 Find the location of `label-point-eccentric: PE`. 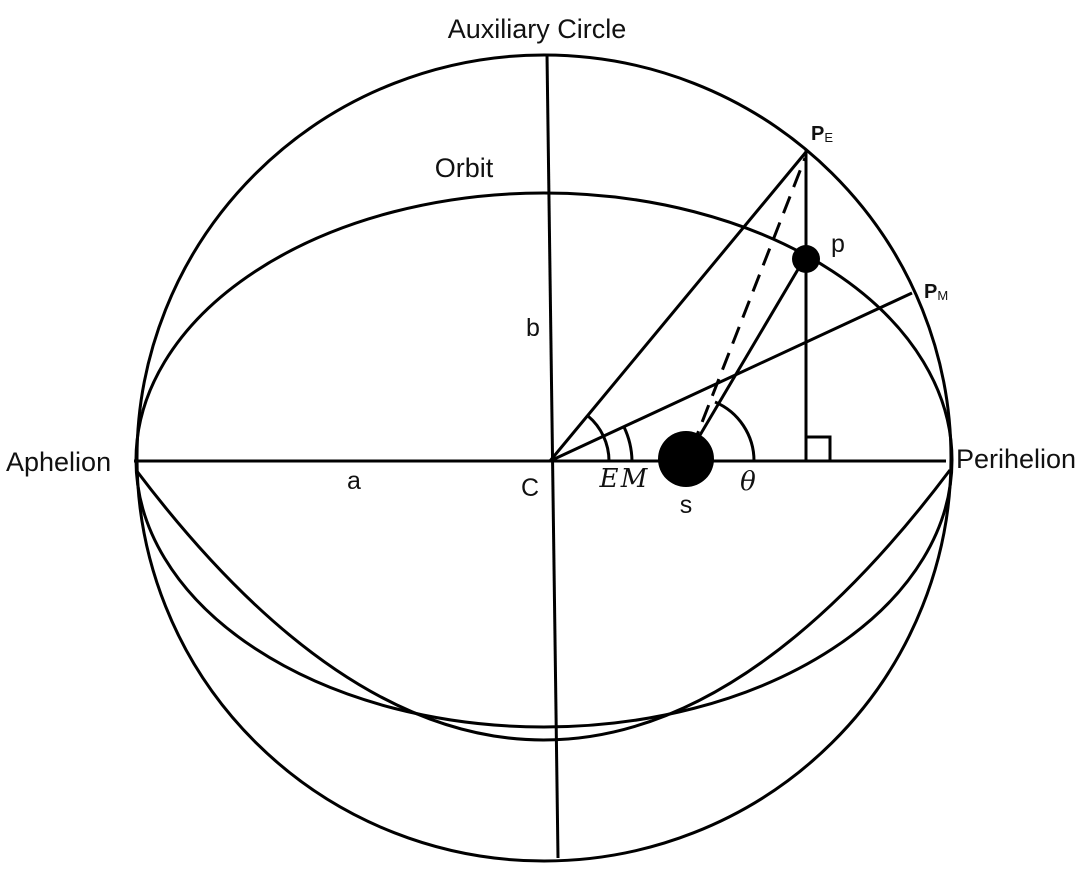

label-point-eccentric: PE is located at coordinates (822, 134).